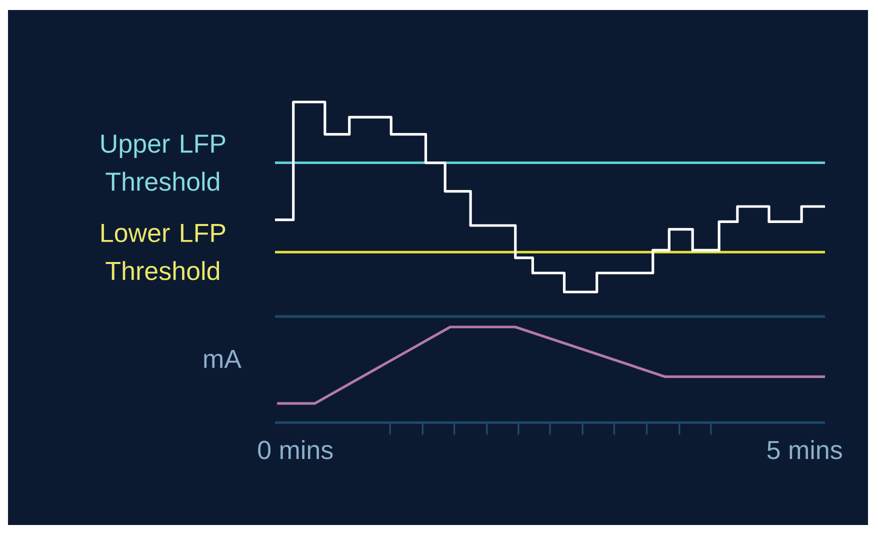  What do you see at coordinates (163, 162) in the screenshot?
I see `ref-line-label: Upper LFP Threshold` at bounding box center [163, 162].